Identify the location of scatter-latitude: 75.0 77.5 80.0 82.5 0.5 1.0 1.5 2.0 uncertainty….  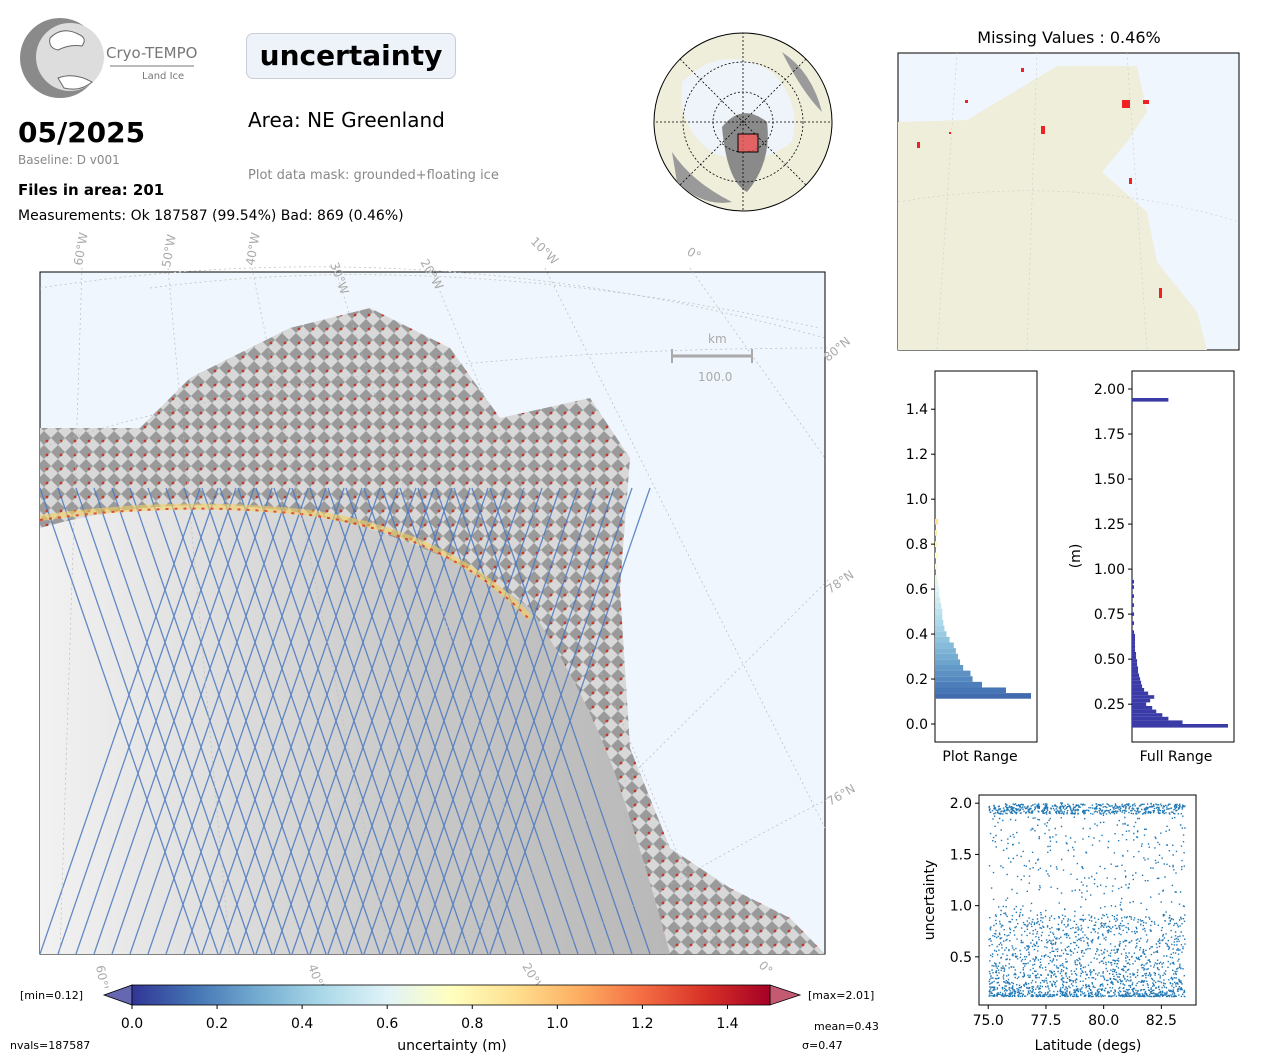
(1059, 924).